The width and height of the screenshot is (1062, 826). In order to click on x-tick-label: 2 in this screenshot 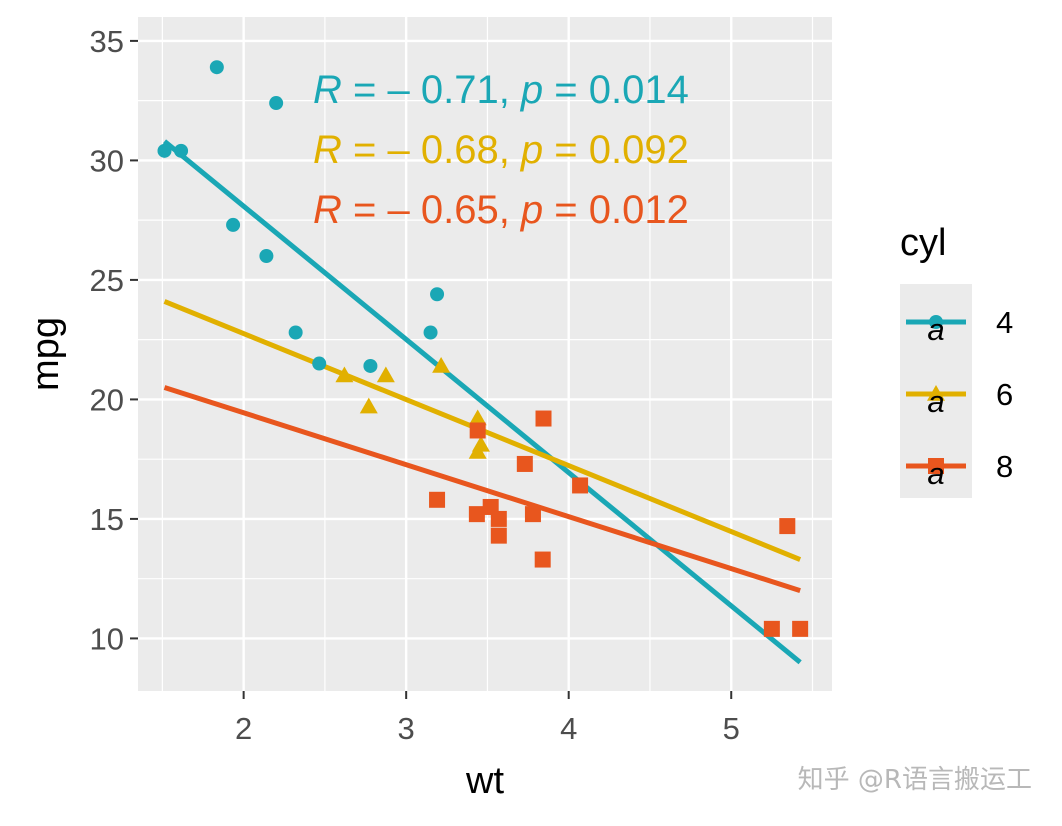, I will do `click(243, 728)`.